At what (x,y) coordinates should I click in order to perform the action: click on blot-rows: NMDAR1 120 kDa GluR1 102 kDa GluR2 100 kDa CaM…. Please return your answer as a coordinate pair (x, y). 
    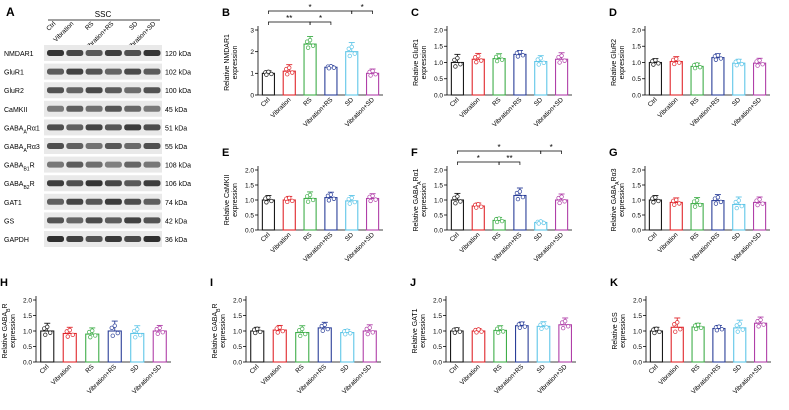
    Looking at the image, I should click on (97, 146).